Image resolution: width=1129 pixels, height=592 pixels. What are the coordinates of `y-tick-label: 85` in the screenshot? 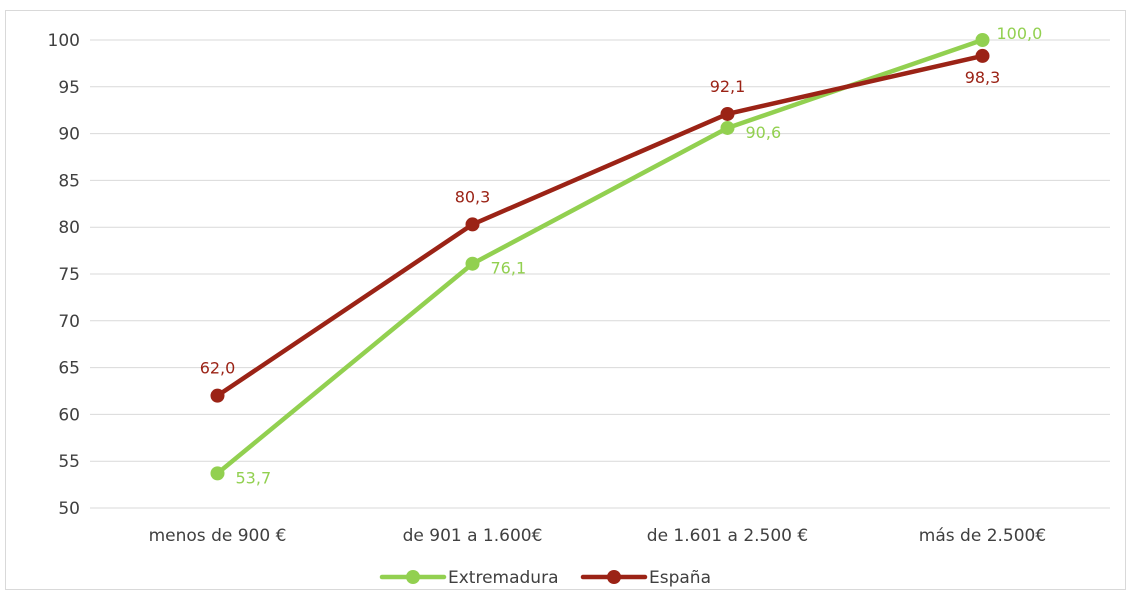 It's located at (69, 181).